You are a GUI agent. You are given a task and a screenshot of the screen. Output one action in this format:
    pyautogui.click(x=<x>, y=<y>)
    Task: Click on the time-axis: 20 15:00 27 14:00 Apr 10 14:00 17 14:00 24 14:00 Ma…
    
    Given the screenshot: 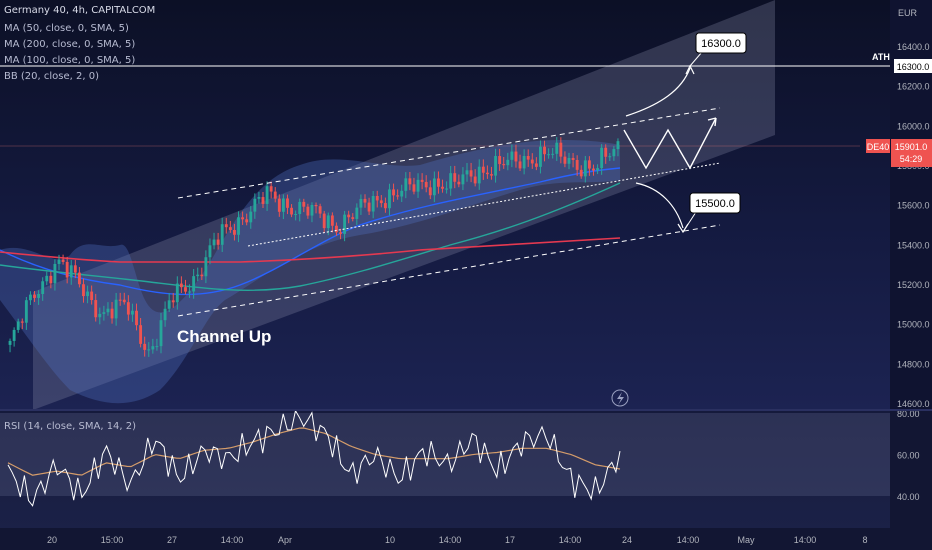 What is the action you would take?
    pyautogui.click(x=466, y=539)
    